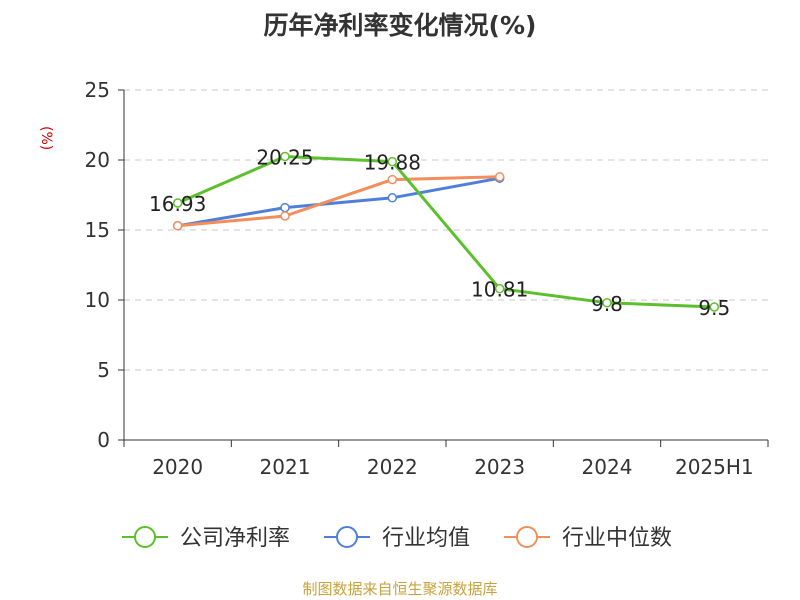 The height and width of the screenshot is (600, 800). Describe the element at coordinates (103, 440) in the screenshot. I see `y-tick-label: 0` at that location.